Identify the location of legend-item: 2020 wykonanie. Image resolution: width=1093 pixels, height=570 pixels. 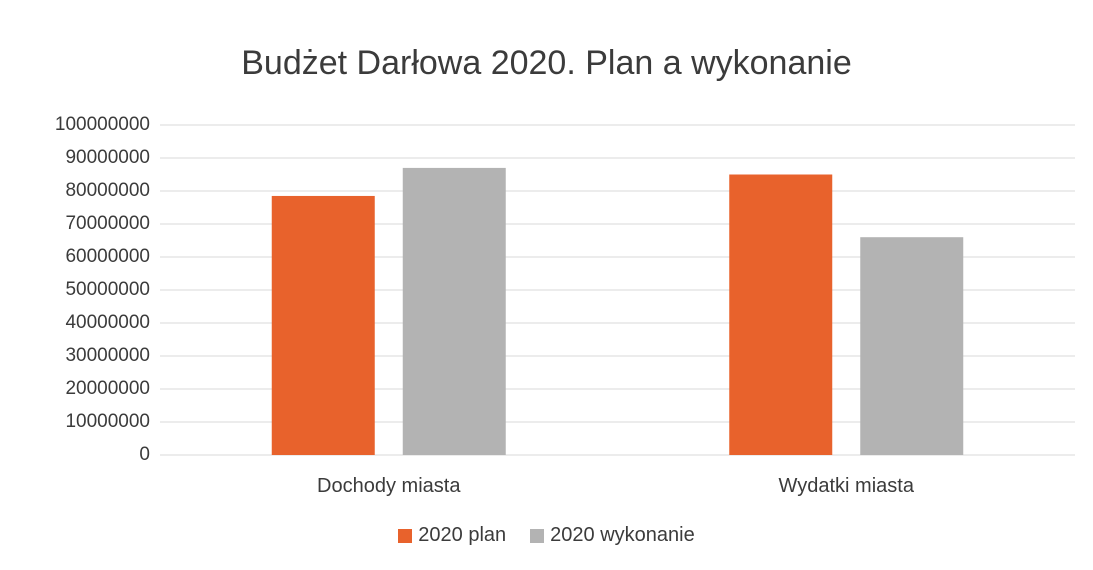
(612, 535).